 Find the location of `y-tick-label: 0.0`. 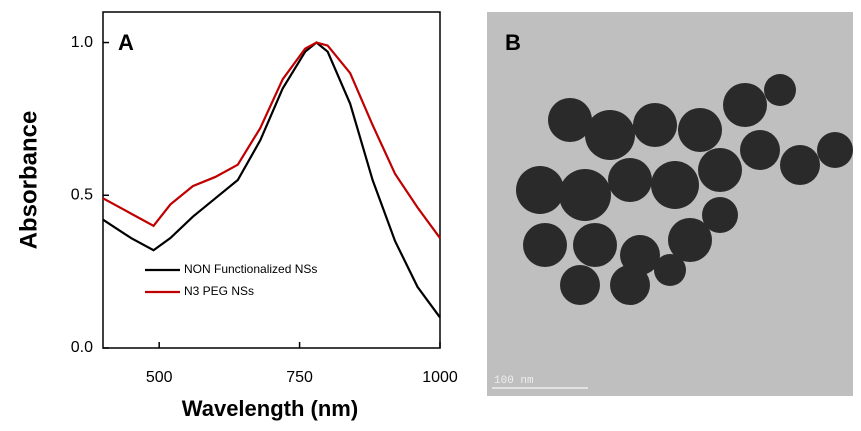

y-tick-label: 0.0 is located at coordinates (82, 347).